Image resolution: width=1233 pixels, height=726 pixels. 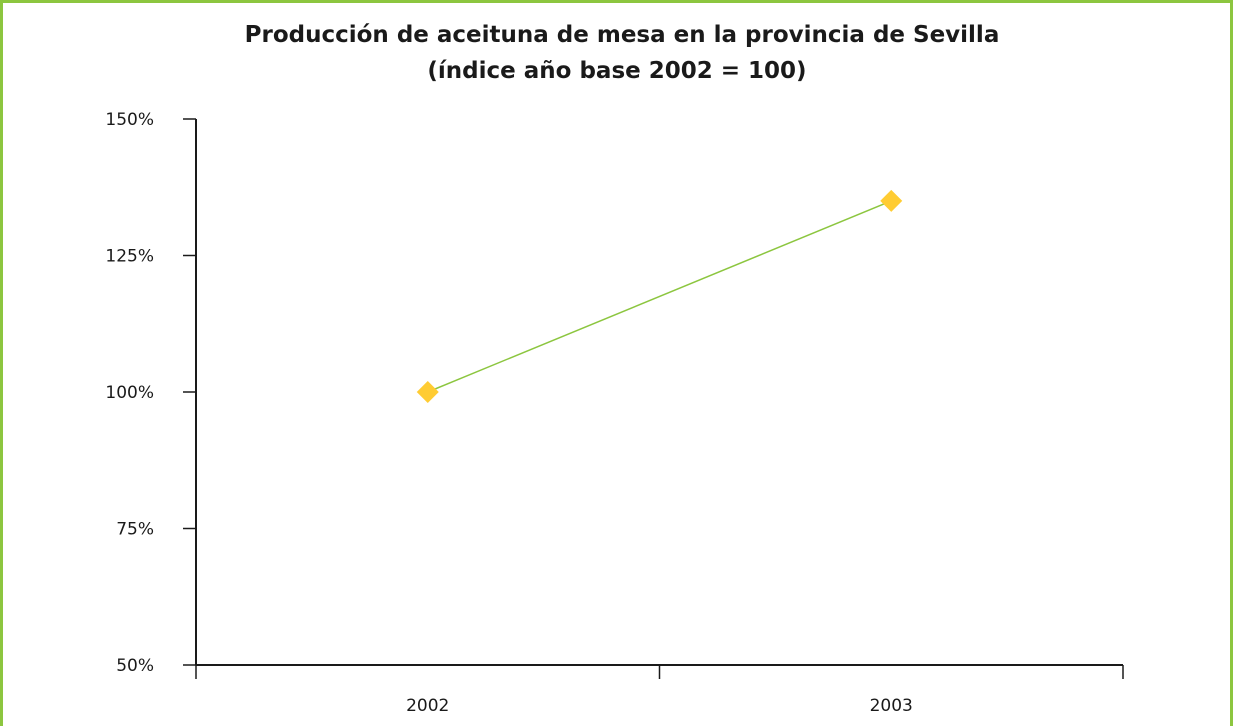 I want to click on y-tick-label: 100%, so click(x=129, y=393).